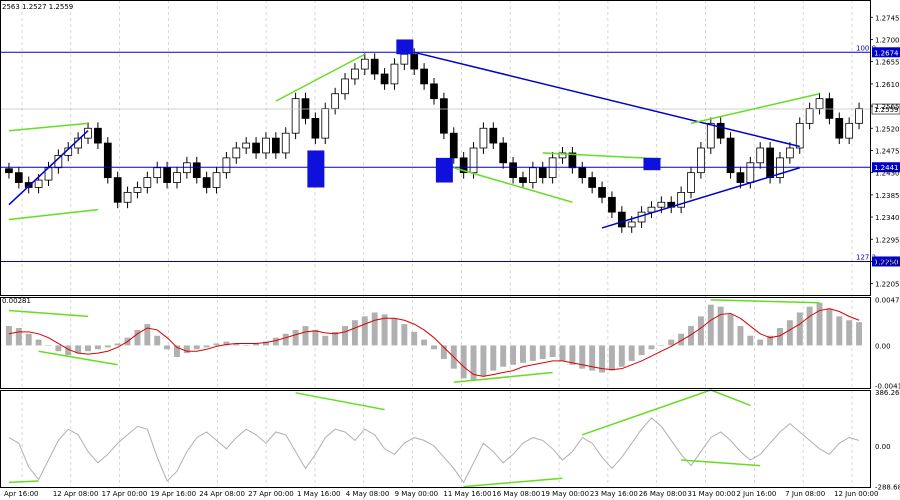 The image size is (900, 500). Describe the element at coordinates (887, 40) in the screenshot. I see `y-tick-label: 1.2700` at that location.